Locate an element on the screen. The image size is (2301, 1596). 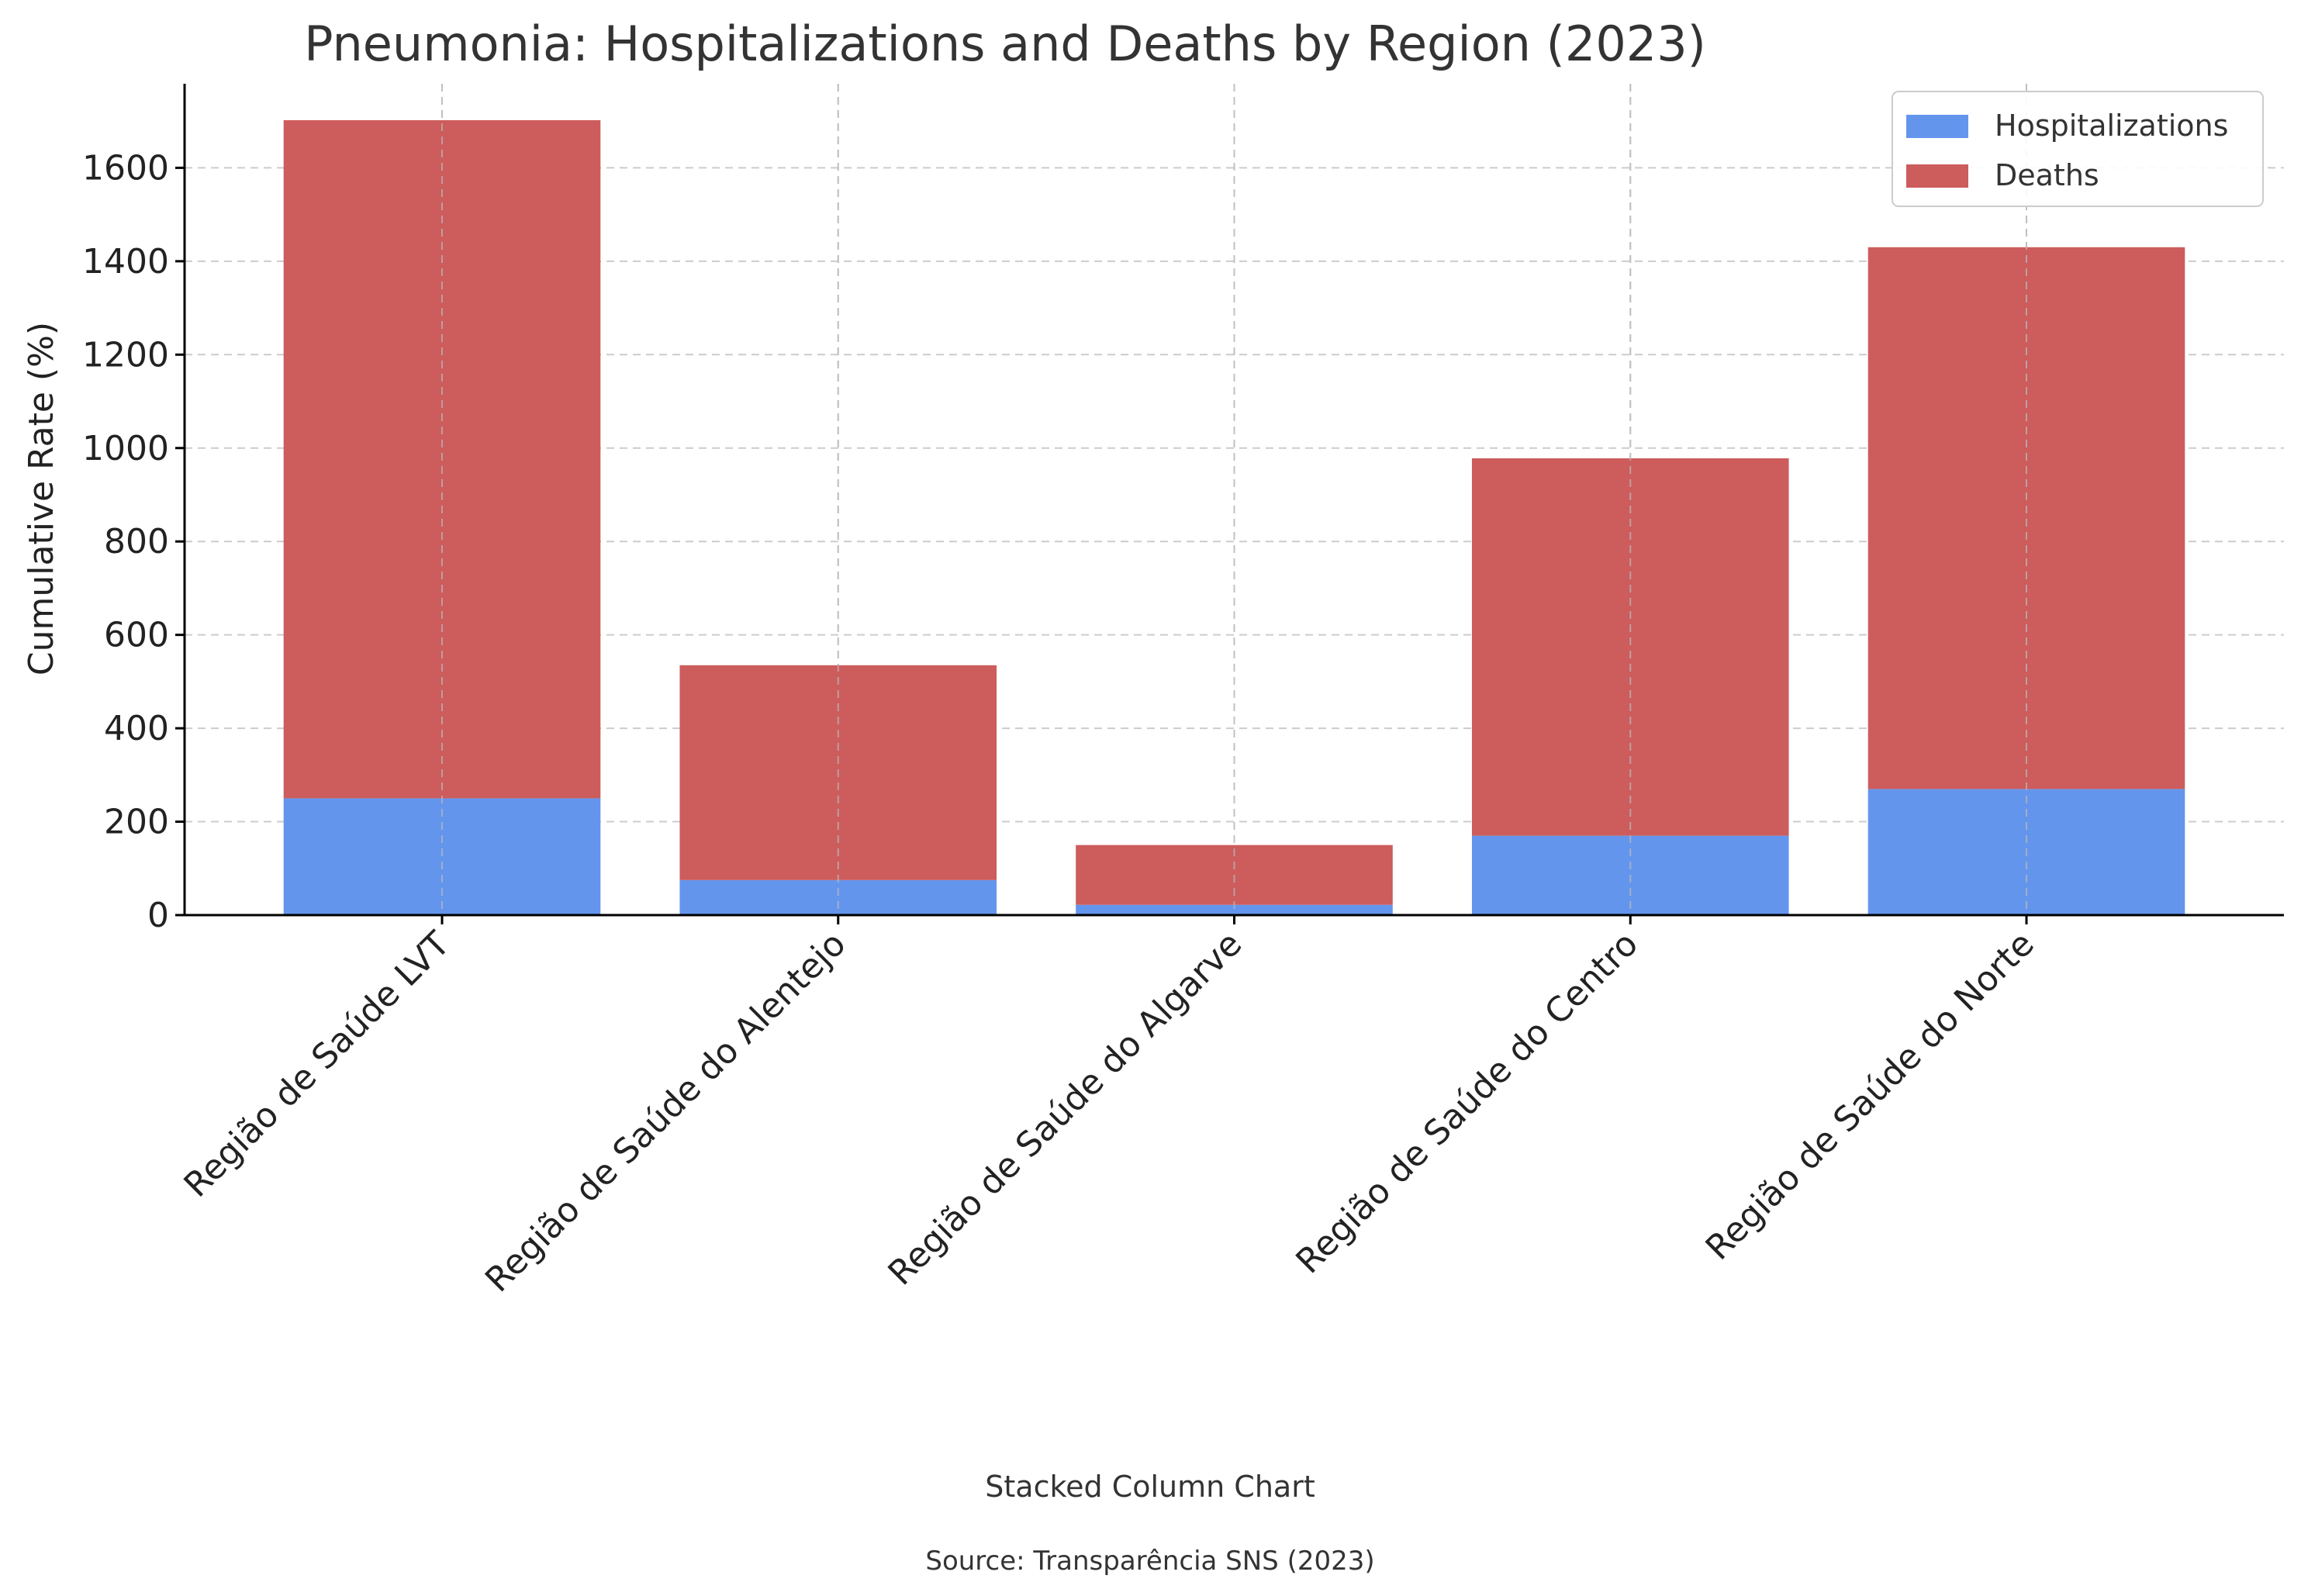
legend-swatch-deaths is located at coordinates (1937, 176).